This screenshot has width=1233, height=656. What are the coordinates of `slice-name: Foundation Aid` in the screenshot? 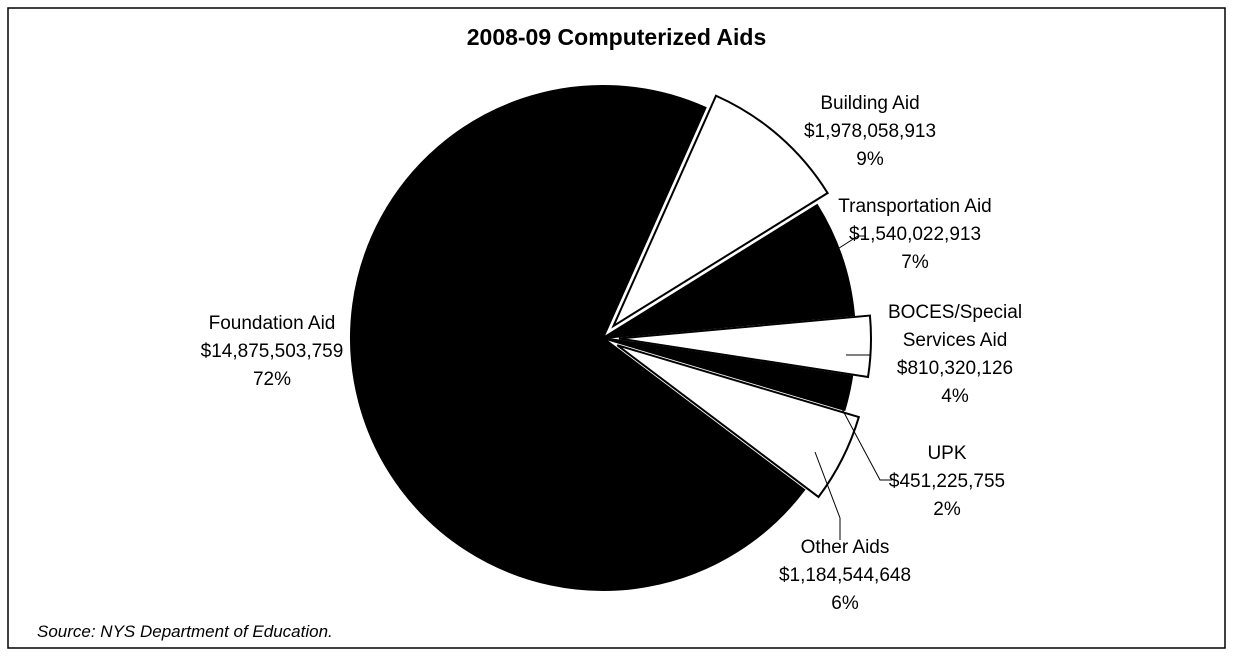 It's located at (272, 323).